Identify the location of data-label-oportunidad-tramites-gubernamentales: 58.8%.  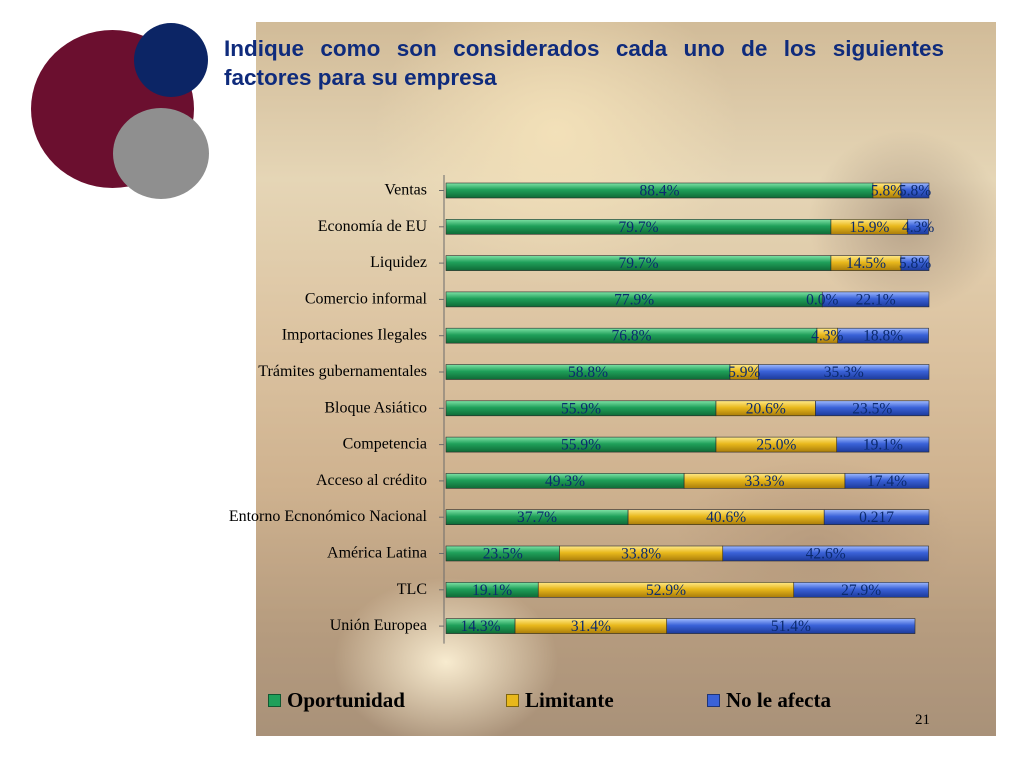
(588, 372).